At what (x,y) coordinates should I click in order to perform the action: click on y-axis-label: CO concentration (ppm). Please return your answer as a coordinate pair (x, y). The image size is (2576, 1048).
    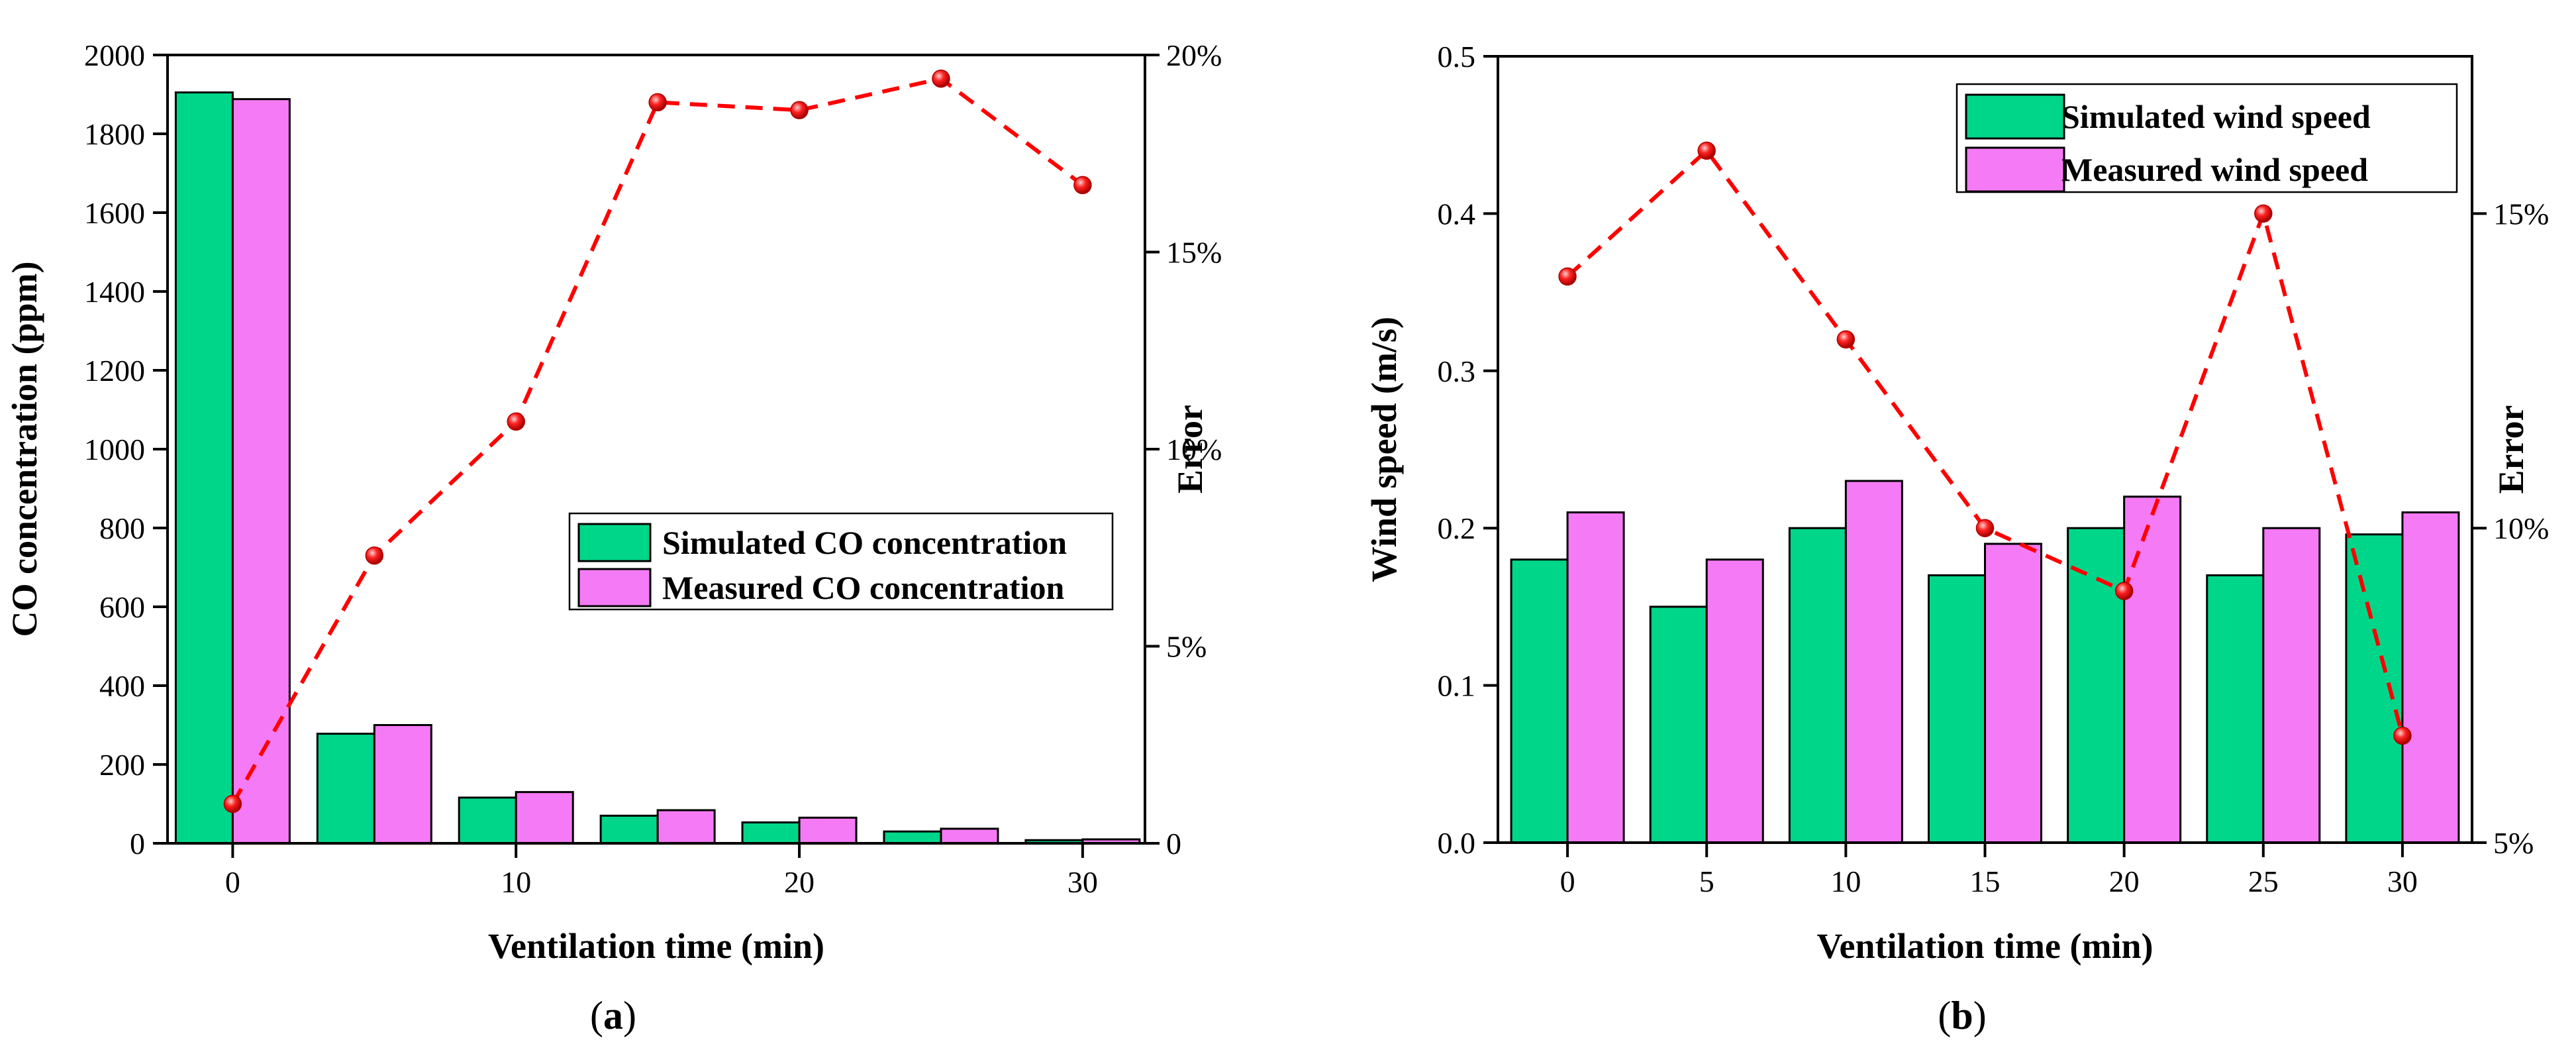
    Looking at the image, I should click on (24, 449).